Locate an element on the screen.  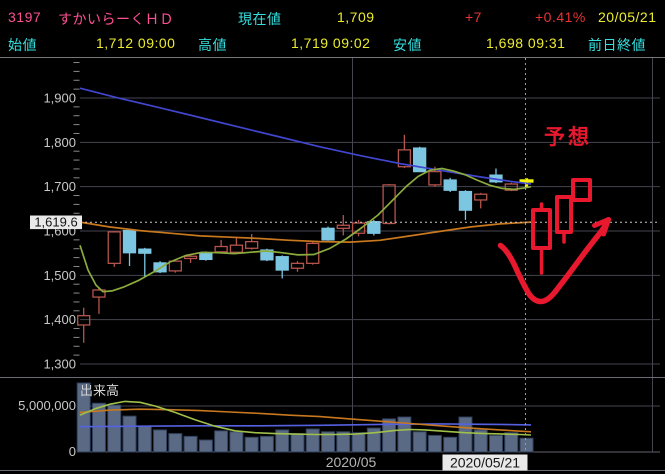
ma-mid-orange is located at coordinates (305, 232).